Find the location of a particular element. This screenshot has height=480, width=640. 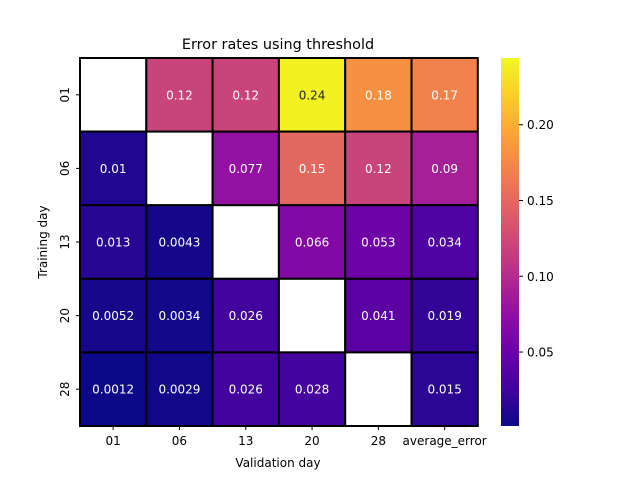

colorbar-tick-label: 0.05 is located at coordinates (540, 353).